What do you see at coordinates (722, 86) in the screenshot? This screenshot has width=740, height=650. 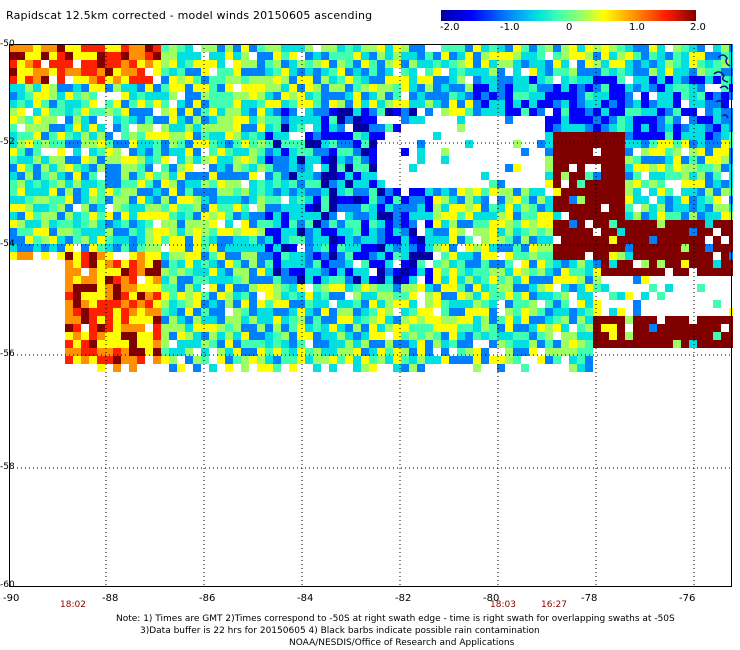 I see `coastline` at bounding box center [722, 86].